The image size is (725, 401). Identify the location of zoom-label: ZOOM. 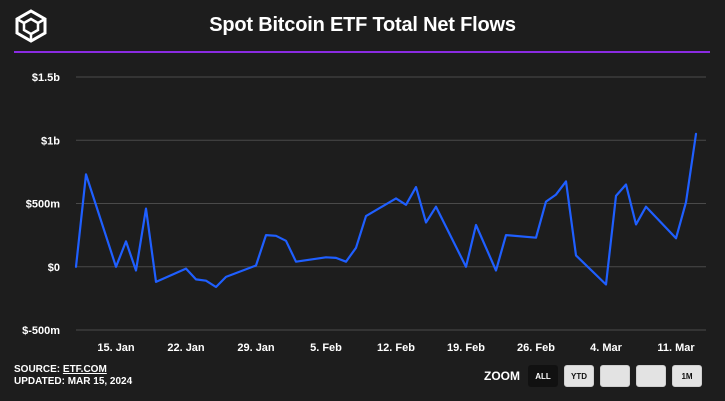
(502, 376).